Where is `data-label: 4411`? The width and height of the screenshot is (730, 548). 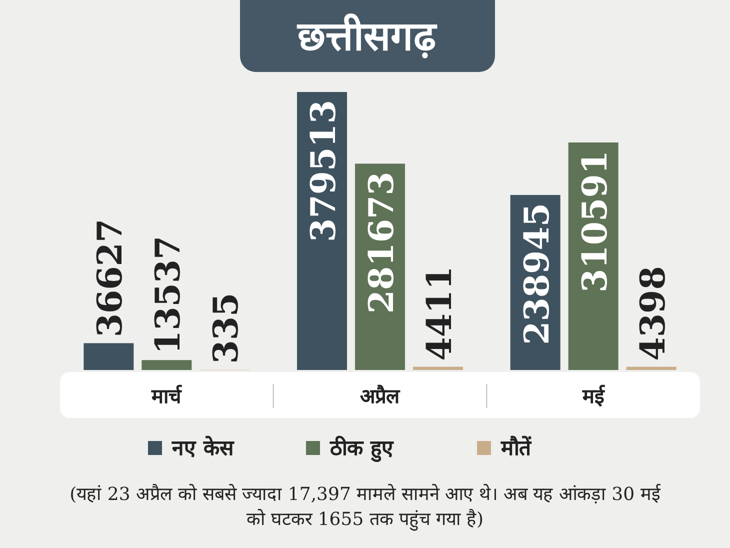 data-label: 4411 is located at coordinates (440, 313).